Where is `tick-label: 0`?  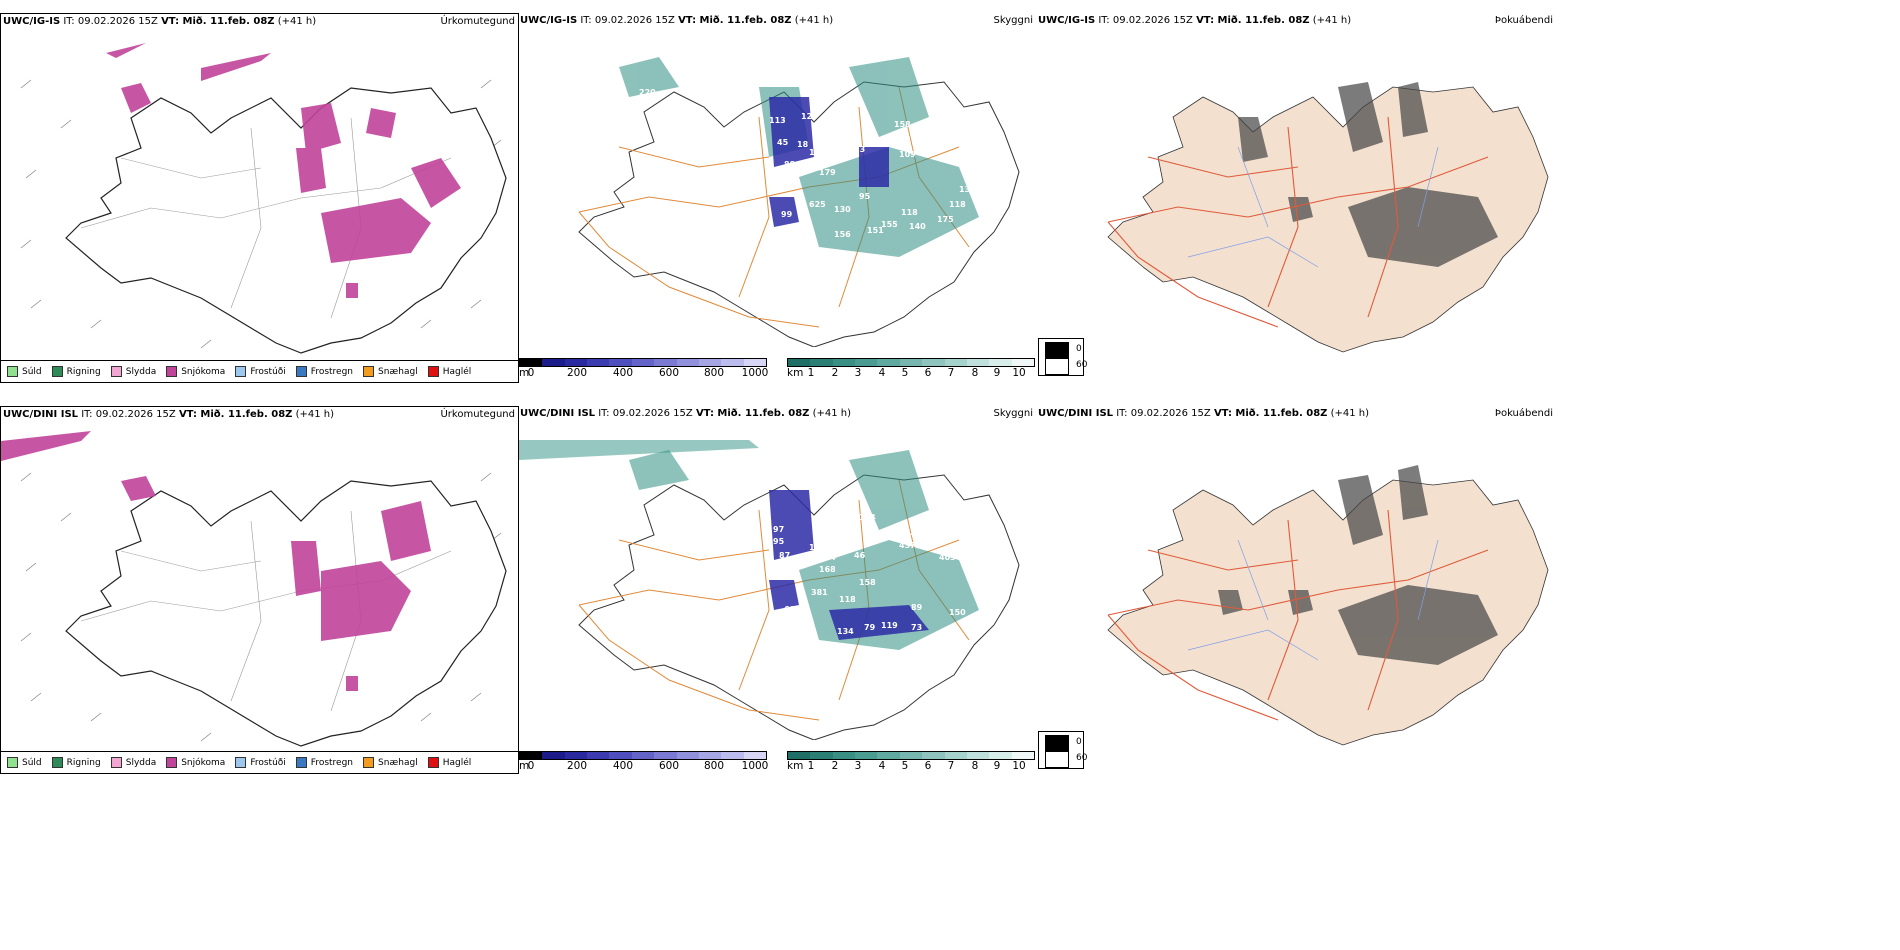
tick-label: 0 is located at coordinates (531, 766).